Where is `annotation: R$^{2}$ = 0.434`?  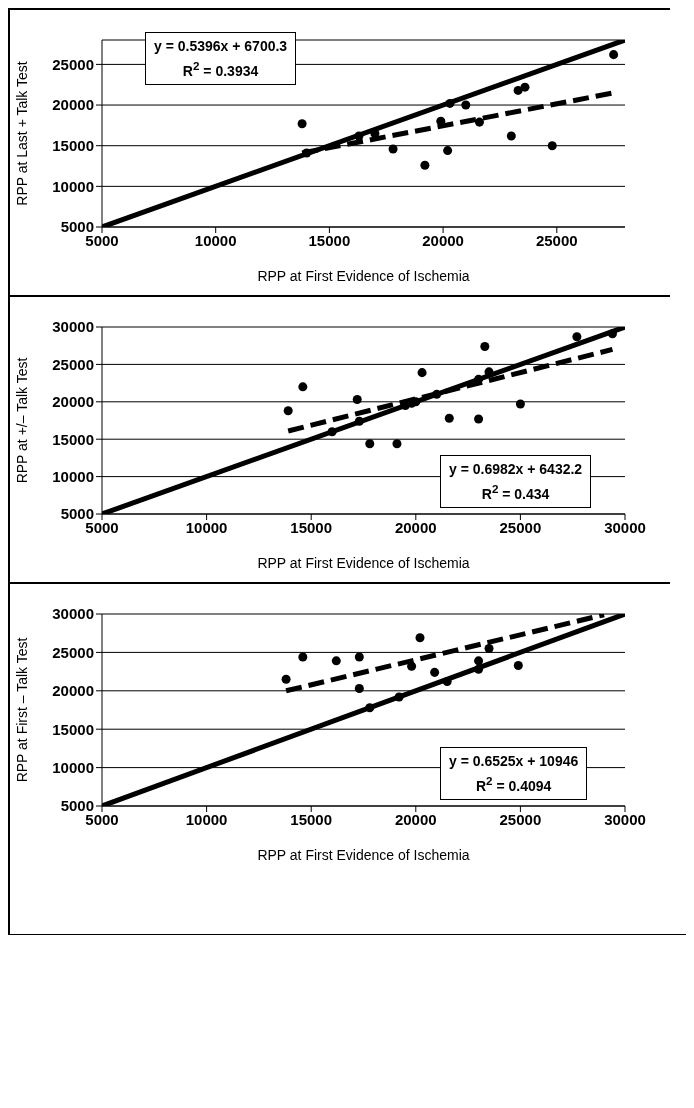 annotation: R$^{2}$ = 0.434 is located at coordinates (515, 492).